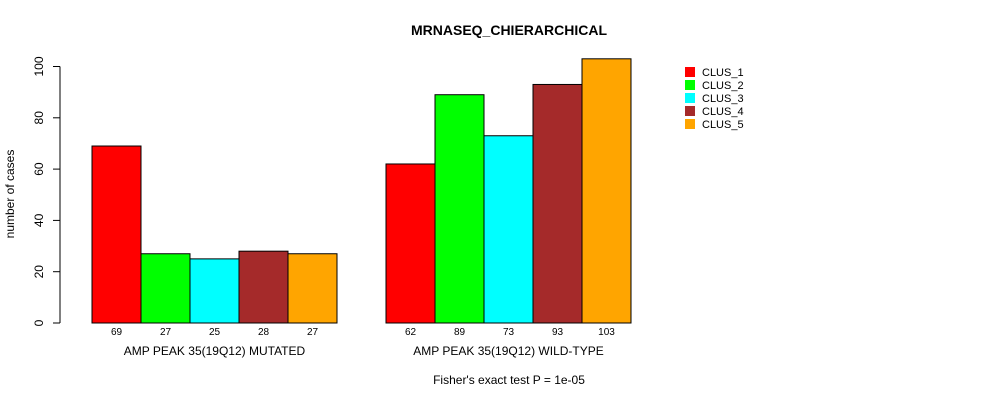 This screenshot has width=990, height=405. What do you see at coordinates (410, 243) in the screenshot?
I see `bar-clus-1-wild-type` at bounding box center [410, 243].